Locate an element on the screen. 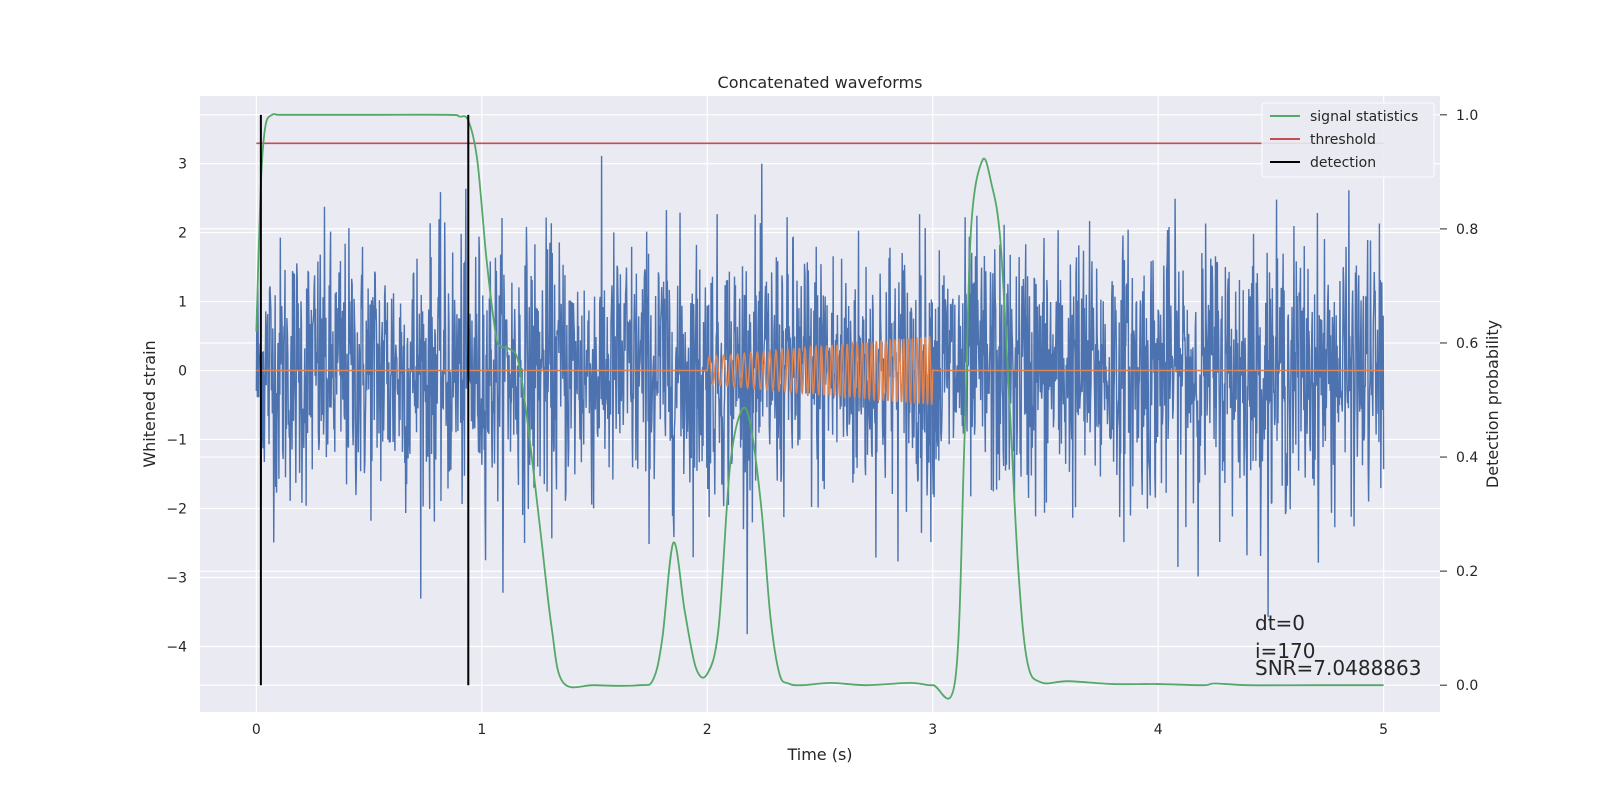  annotation-snr: SNR=7.0488863 is located at coordinates (1338, 668).